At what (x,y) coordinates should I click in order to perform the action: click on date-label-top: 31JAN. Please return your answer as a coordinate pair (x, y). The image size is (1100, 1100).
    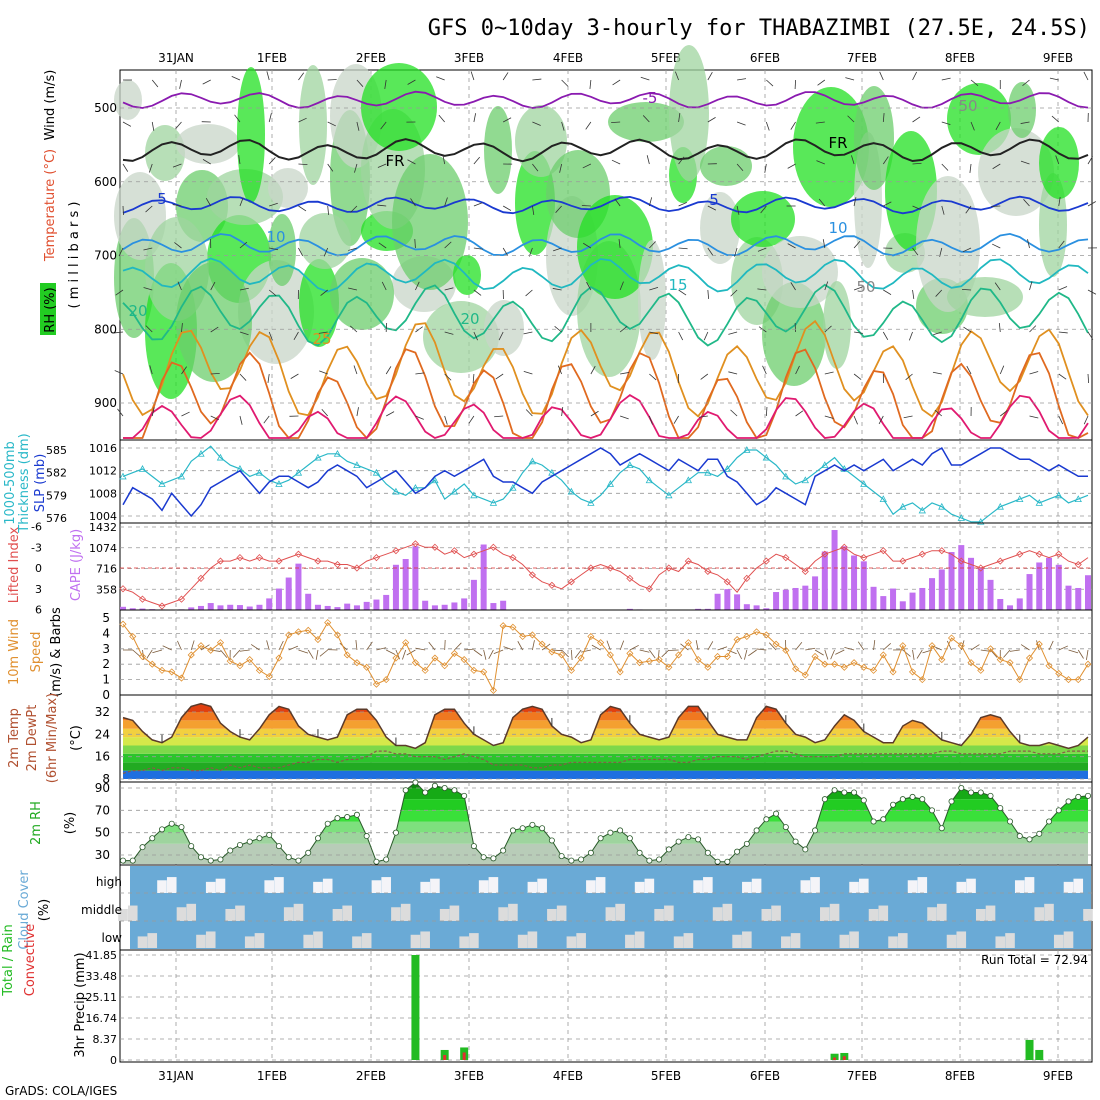
    Looking at the image, I should click on (176, 58).